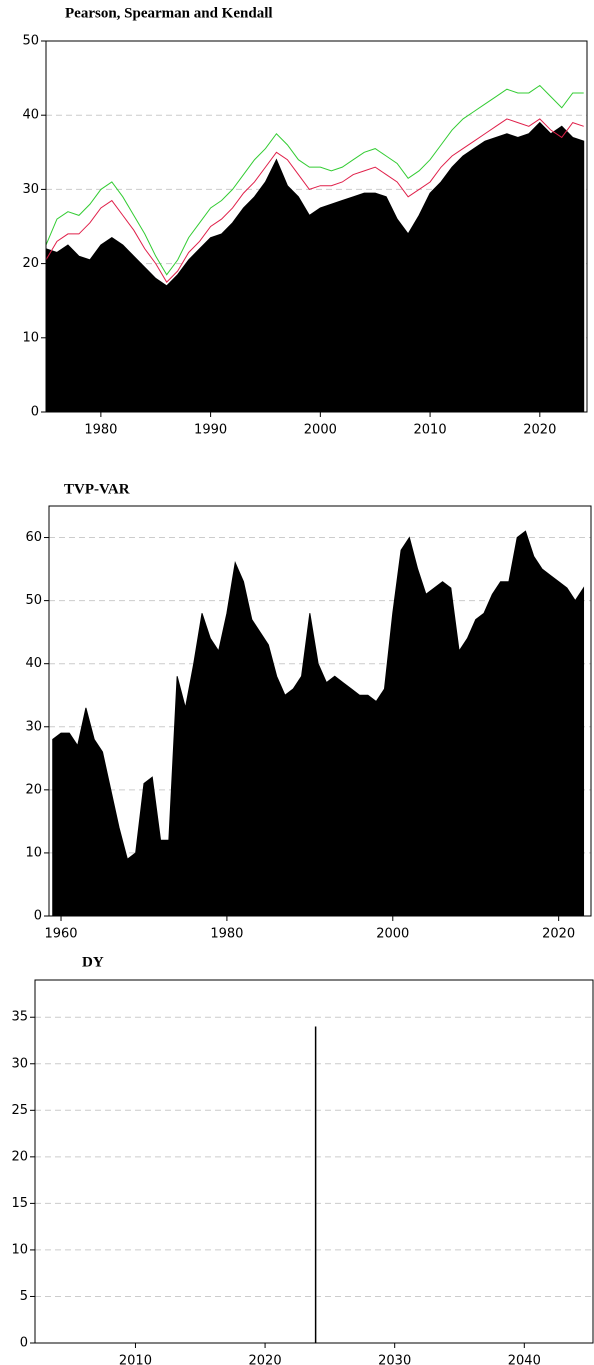  What do you see at coordinates (394, 1359) in the screenshot?
I see `x-tick-label: 2030` at bounding box center [394, 1359].